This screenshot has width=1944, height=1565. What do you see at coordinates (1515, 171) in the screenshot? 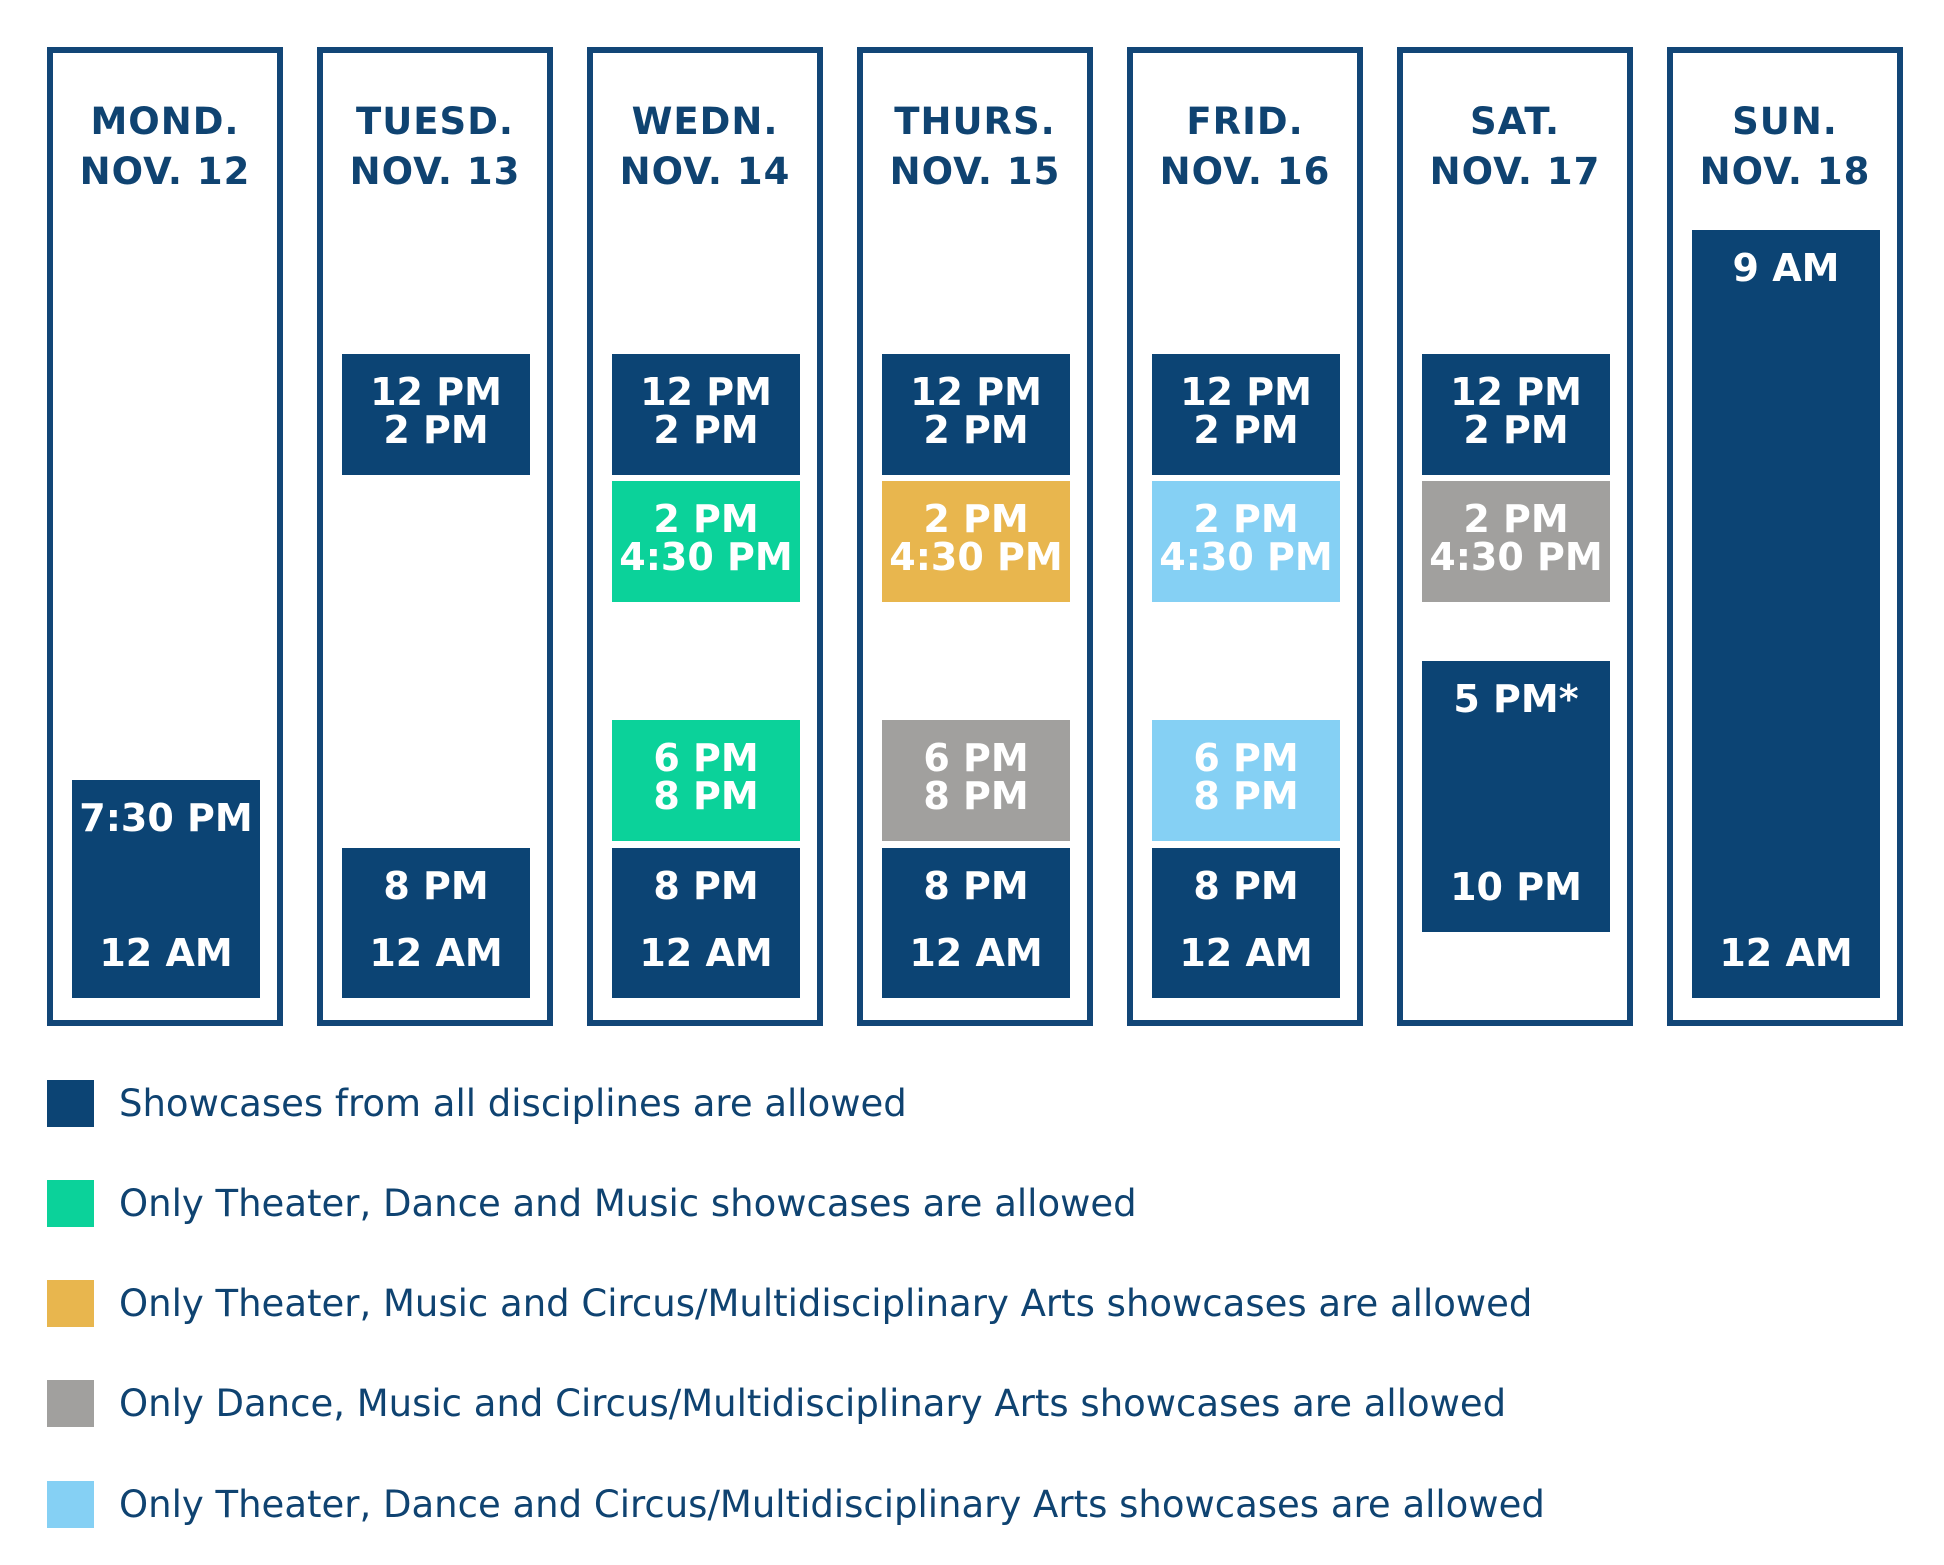
I see `day-date: NOV. 17` at bounding box center [1515, 171].